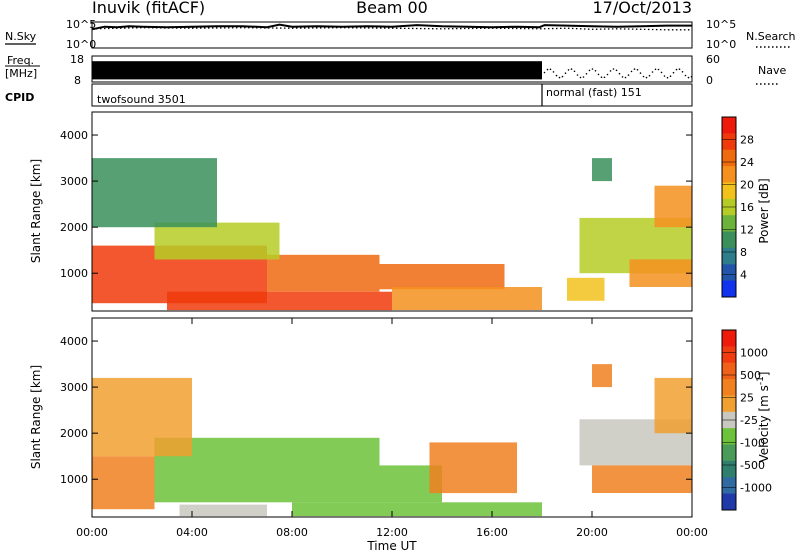 The height and width of the screenshot is (554, 800). Describe the element at coordinates (721, 44) in the screenshot. I see `noise-bottom-label-right: 10^0` at that location.